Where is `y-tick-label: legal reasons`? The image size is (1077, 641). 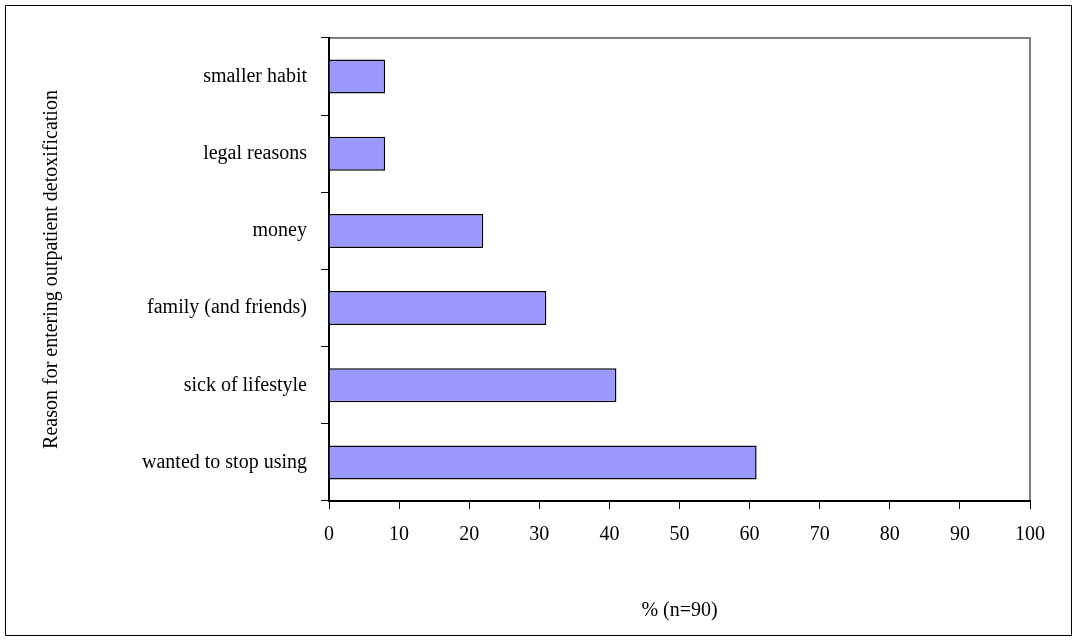
y-tick-label: legal reasons is located at coordinates (255, 152).